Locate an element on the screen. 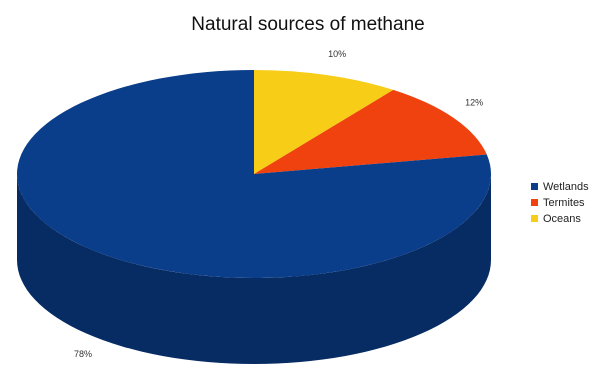 The width and height of the screenshot is (616, 370). legend-swatch-termites is located at coordinates (534, 202).